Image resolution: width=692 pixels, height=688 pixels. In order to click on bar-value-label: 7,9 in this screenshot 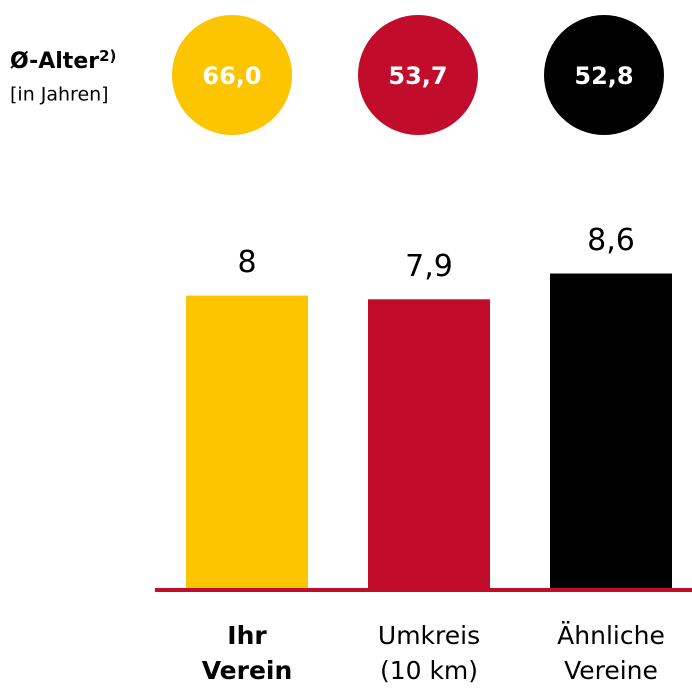, I will do `click(429, 266)`.